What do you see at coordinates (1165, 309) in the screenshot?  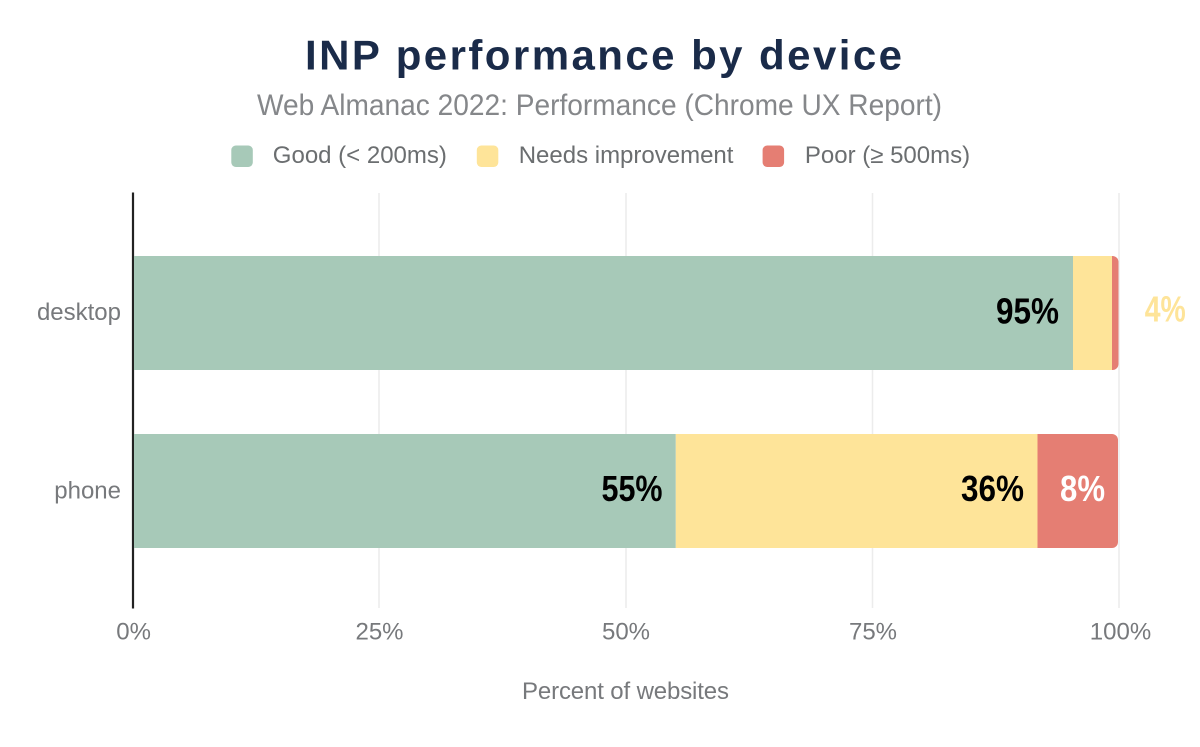 I see `svg-text: 4%` at bounding box center [1165, 309].